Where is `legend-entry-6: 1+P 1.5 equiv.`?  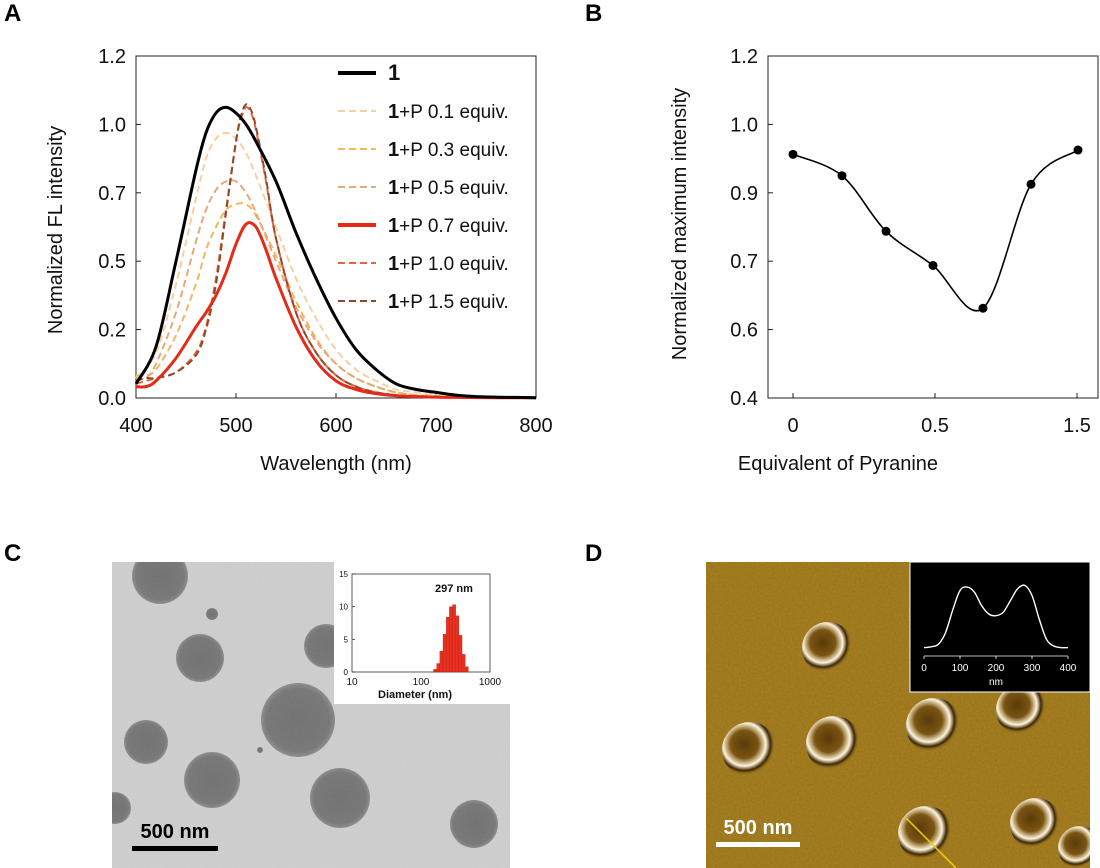 legend-entry-6: 1+P 1.5 equiv. is located at coordinates (448, 302).